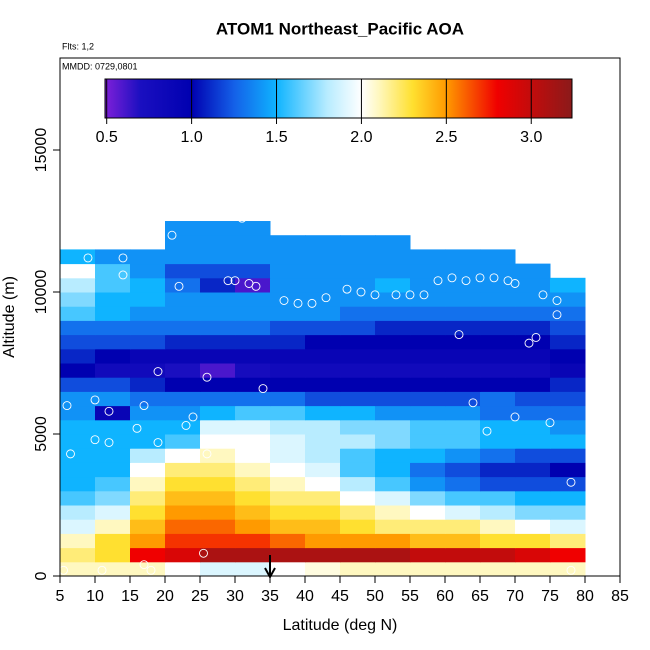 Image resolution: width=650 pixels, height=650 pixels. I want to click on x-tick-label: 45, so click(340, 596).